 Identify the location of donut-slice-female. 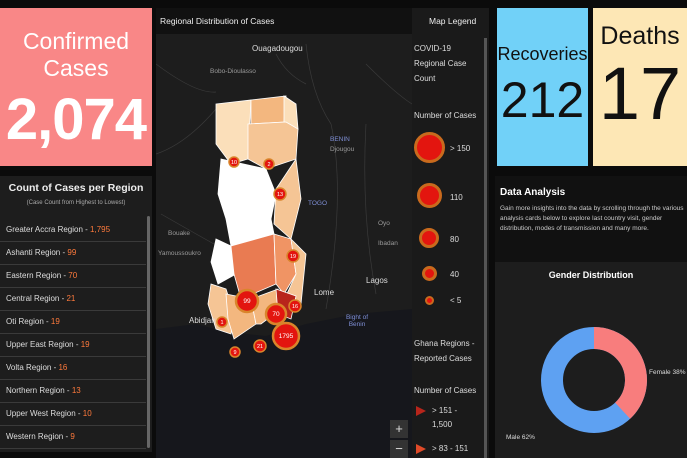
(594, 380).